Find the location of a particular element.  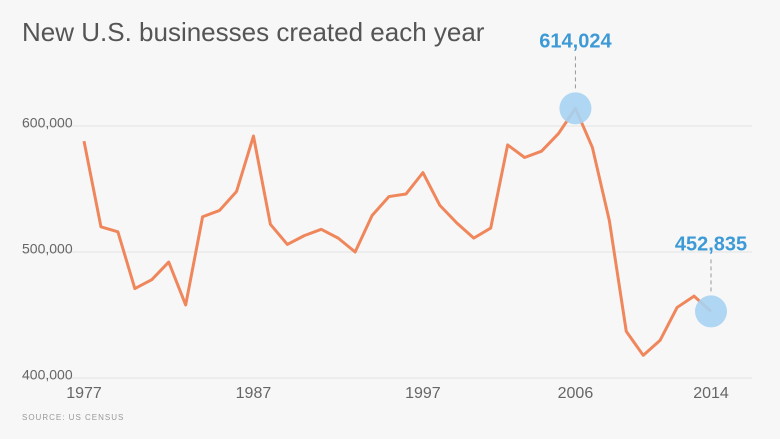

x-tick-label: 2014 is located at coordinates (711, 393).